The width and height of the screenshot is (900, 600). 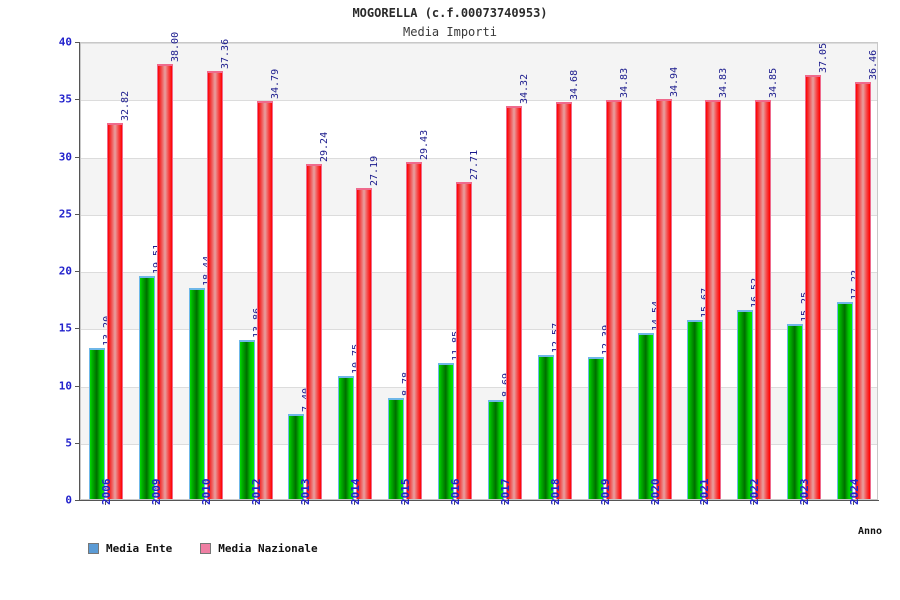 I want to click on y-axis-tick-label: 25, so click(x=65, y=214).